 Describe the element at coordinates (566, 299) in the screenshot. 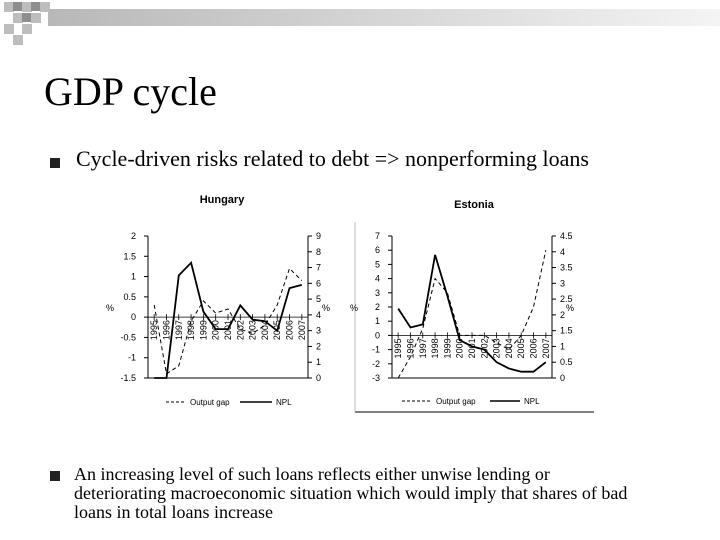

I see `y-tick-label-right: 2.5` at that location.